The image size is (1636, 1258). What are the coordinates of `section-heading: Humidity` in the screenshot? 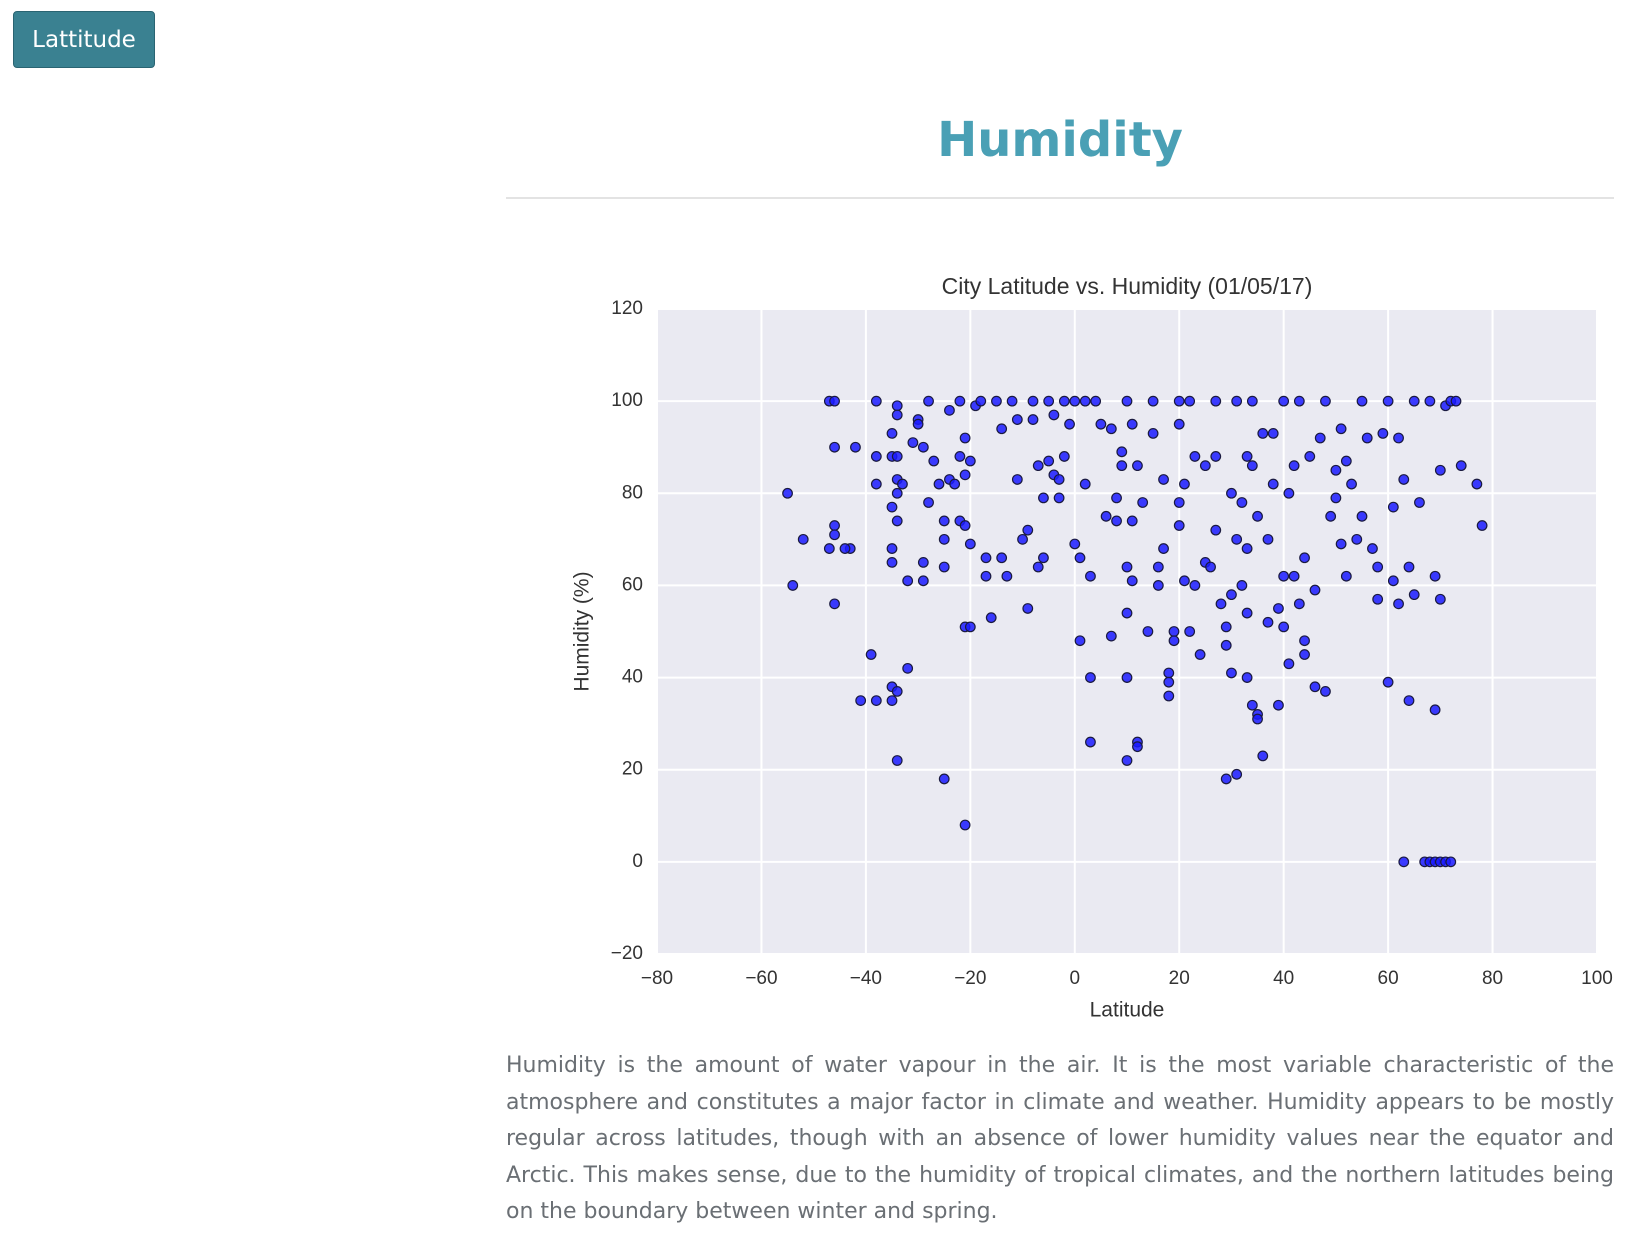 It's located at (1060, 140).